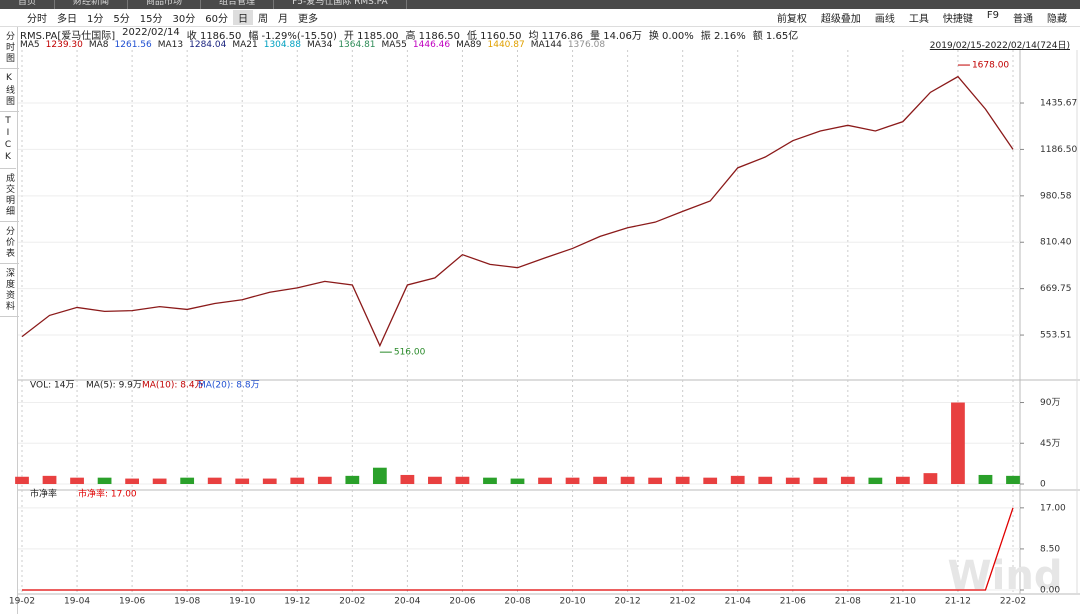 Image resolution: width=1080 pixels, height=614 pixels. What do you see at coordinates (506, 45) in the screenshot?
I see `ma-value: 1440.87` at bounding box center [506, 45].